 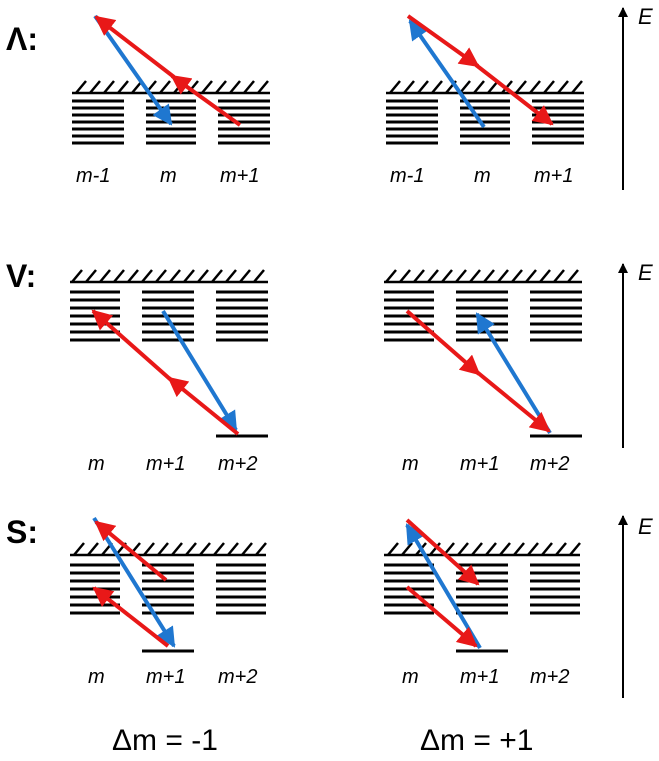 I want to click on row-label-s: S:, so click(x=22, y=532).